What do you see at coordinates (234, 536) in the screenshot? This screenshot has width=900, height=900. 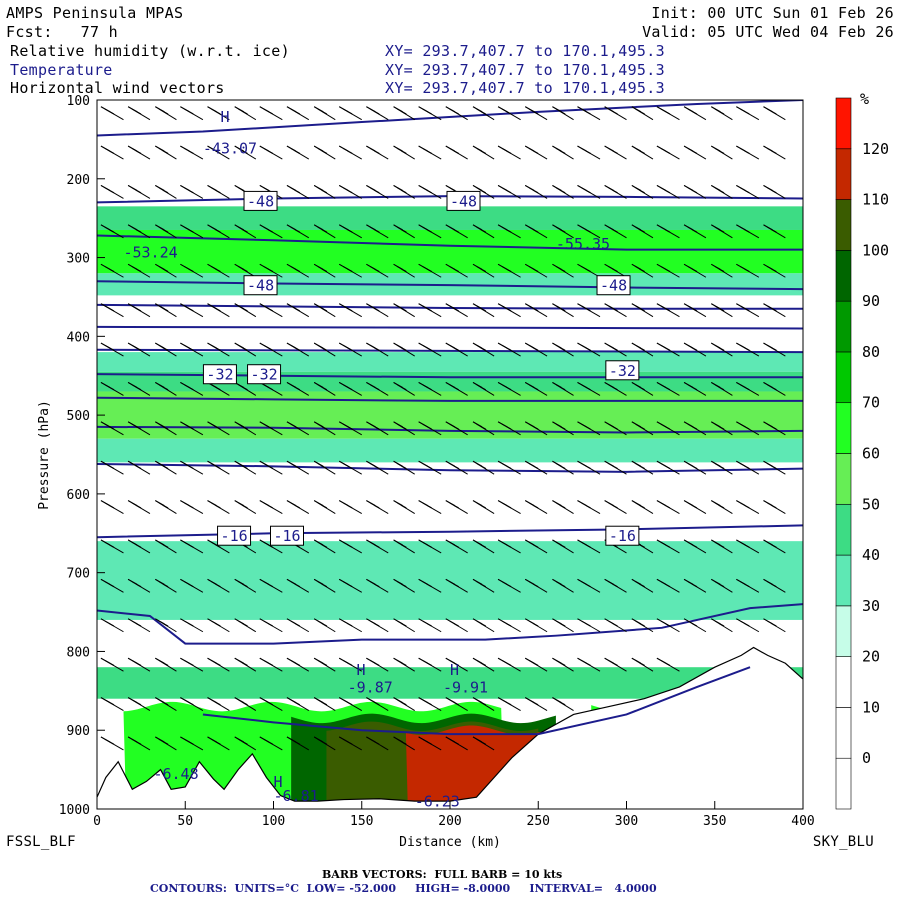 I see `contour-label-10: -16` at bounding box center [234, 536].